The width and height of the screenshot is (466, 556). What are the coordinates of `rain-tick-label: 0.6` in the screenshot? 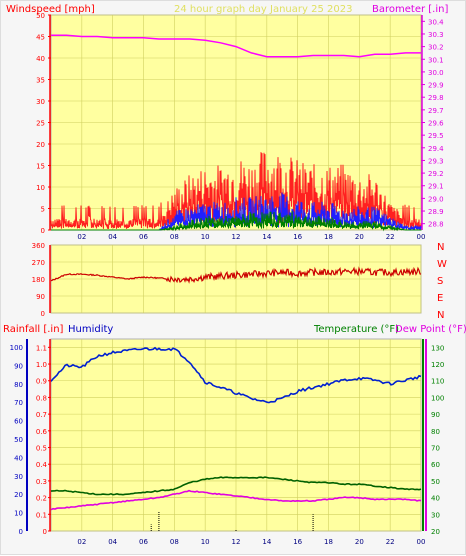 It's located at (42, 432).